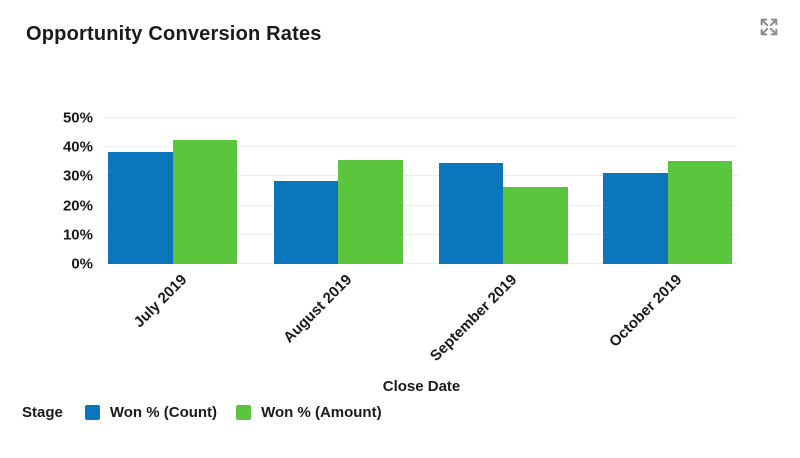 This screenshot has width=800, height=458. Describe the element at coordinates (77, 118) in the screenshot. I see `y-axis-tick-label: 50%` at that location.